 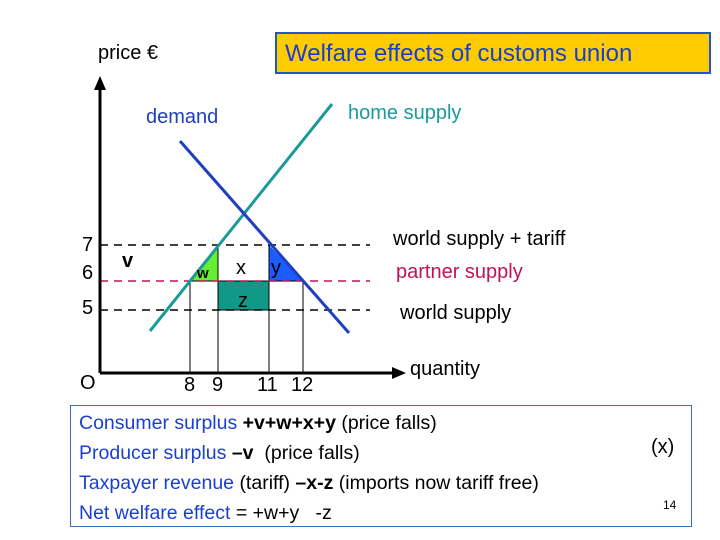 I want to click on x-tick-9: 9, so click(x=218, y=385).